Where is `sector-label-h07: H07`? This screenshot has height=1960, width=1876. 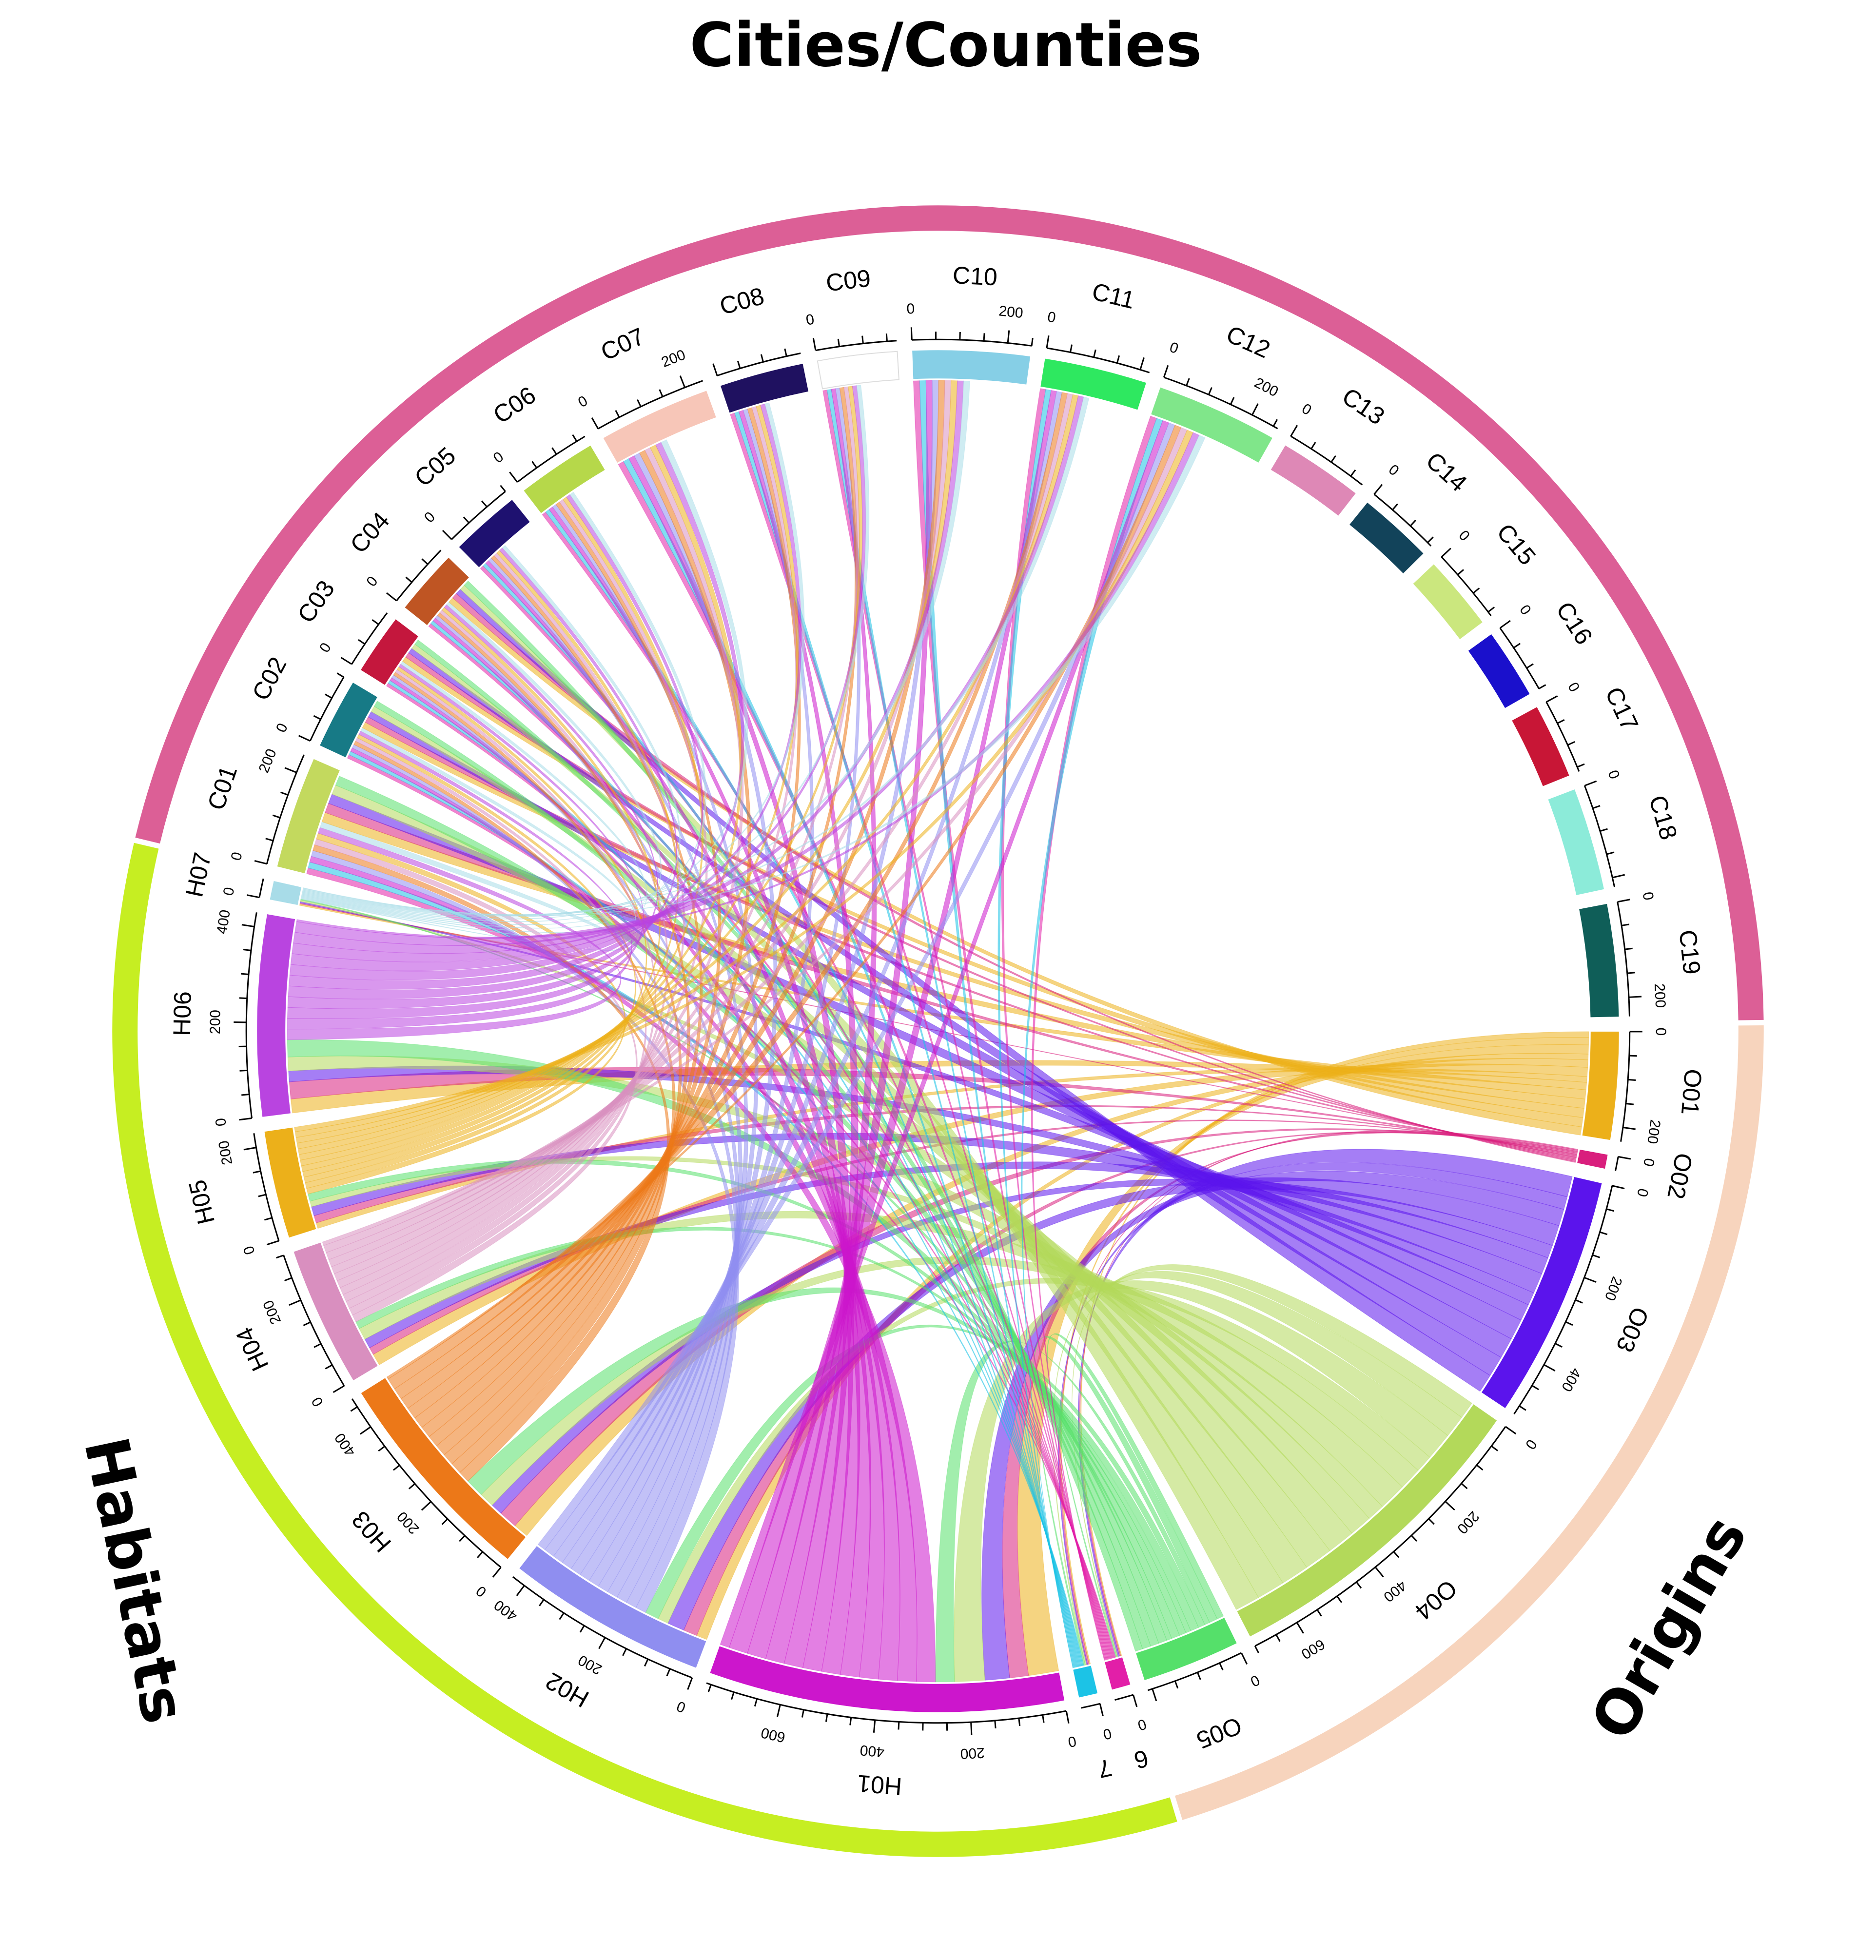 sector-label-h07: H07 is located at coordinates (198, 874).